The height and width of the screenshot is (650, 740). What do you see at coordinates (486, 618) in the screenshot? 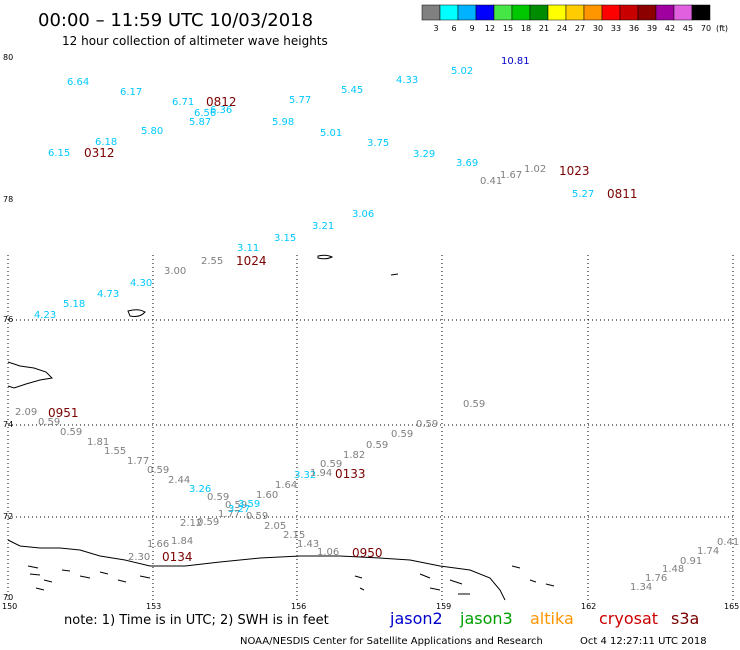
I see `sat-jason3: jason3` at bounding box center [486, 618].